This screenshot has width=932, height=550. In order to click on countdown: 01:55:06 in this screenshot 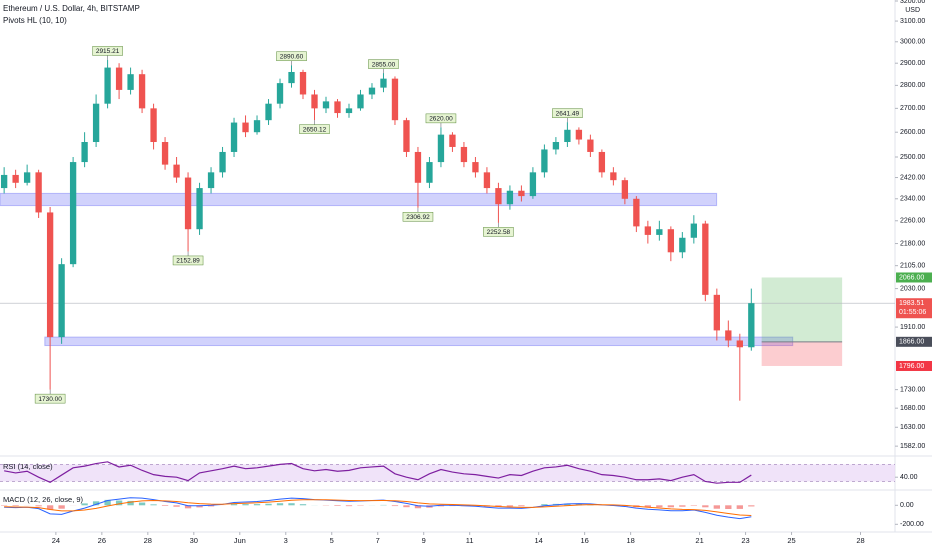, I will do `click(912, 312)`.